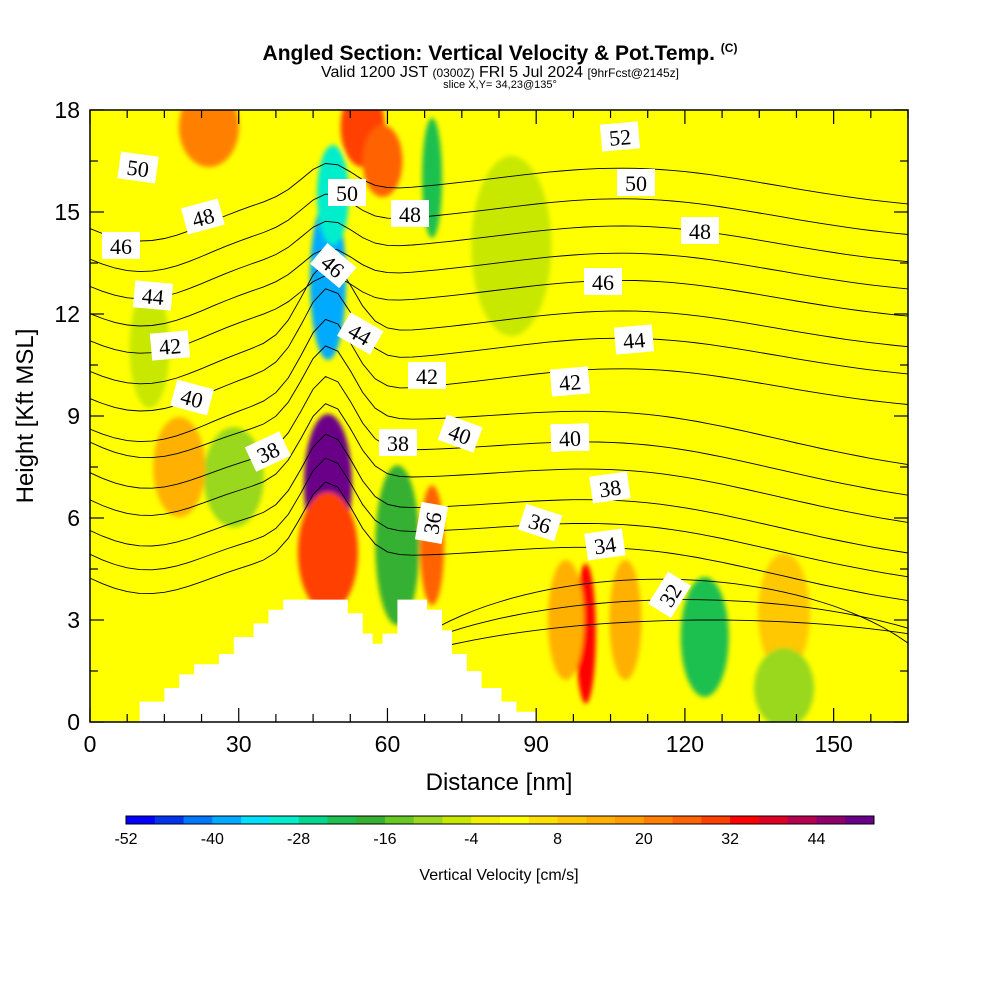 This screenshot has width=1000, height=1000. I want to click on contour-label: 34, so click(605, 544).